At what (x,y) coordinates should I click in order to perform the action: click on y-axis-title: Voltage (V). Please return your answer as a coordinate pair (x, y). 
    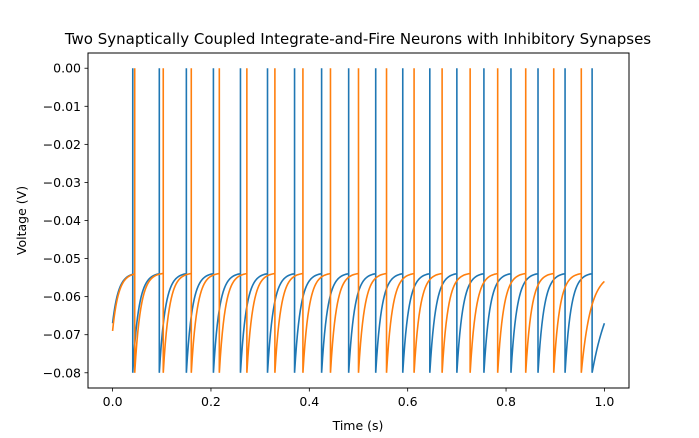
    Looking at the image, I should click on (21, 220).